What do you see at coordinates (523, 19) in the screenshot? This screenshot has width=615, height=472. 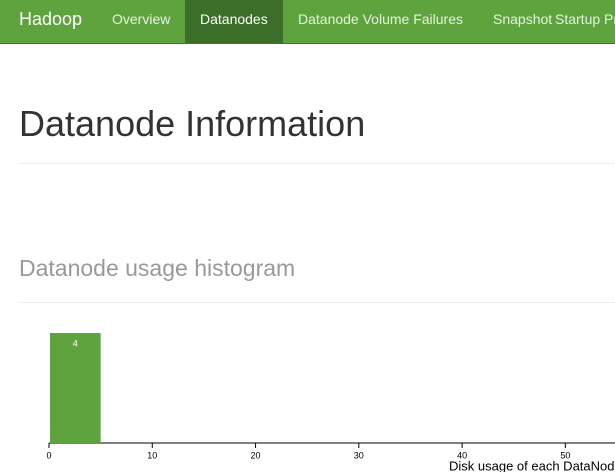 I see `nav-item: Snapshot` at bounding box center [523, 19].